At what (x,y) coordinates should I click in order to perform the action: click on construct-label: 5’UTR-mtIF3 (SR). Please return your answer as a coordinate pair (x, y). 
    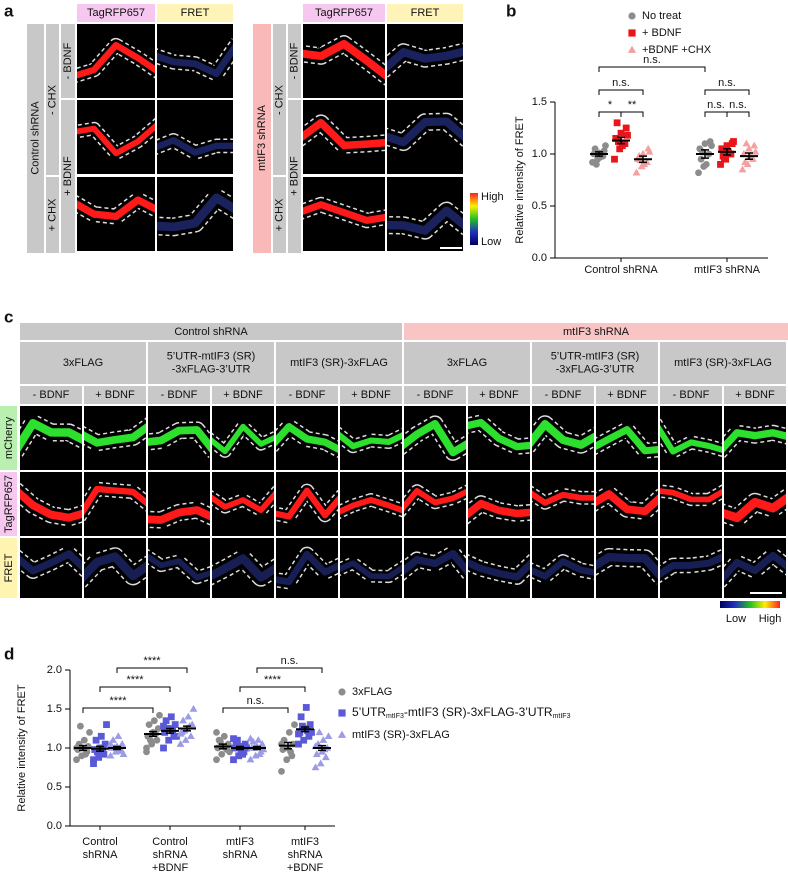
    Looking at the image, I should click on (211, 356).